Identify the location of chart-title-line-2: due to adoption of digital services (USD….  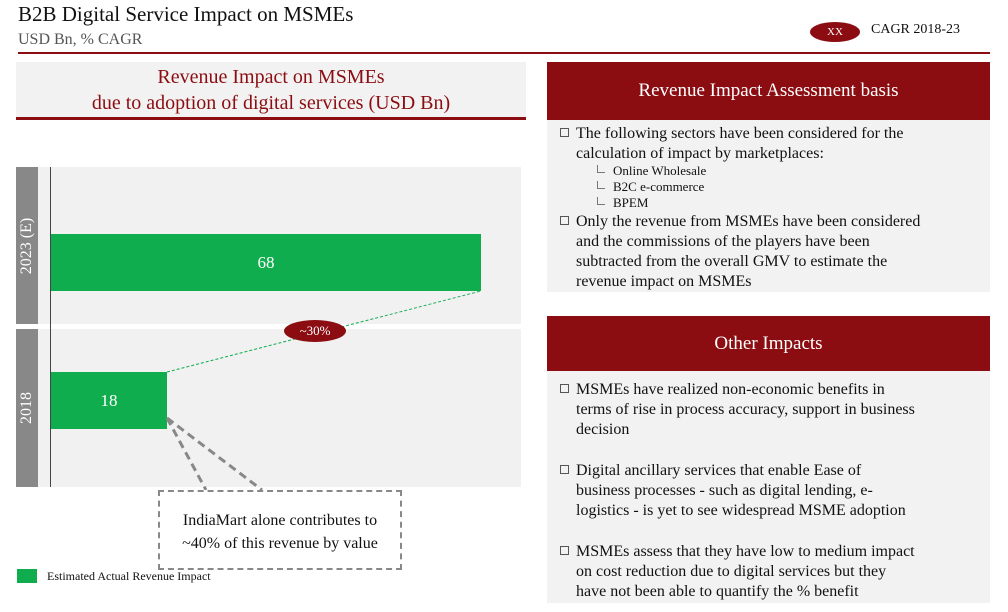
(271, 103).